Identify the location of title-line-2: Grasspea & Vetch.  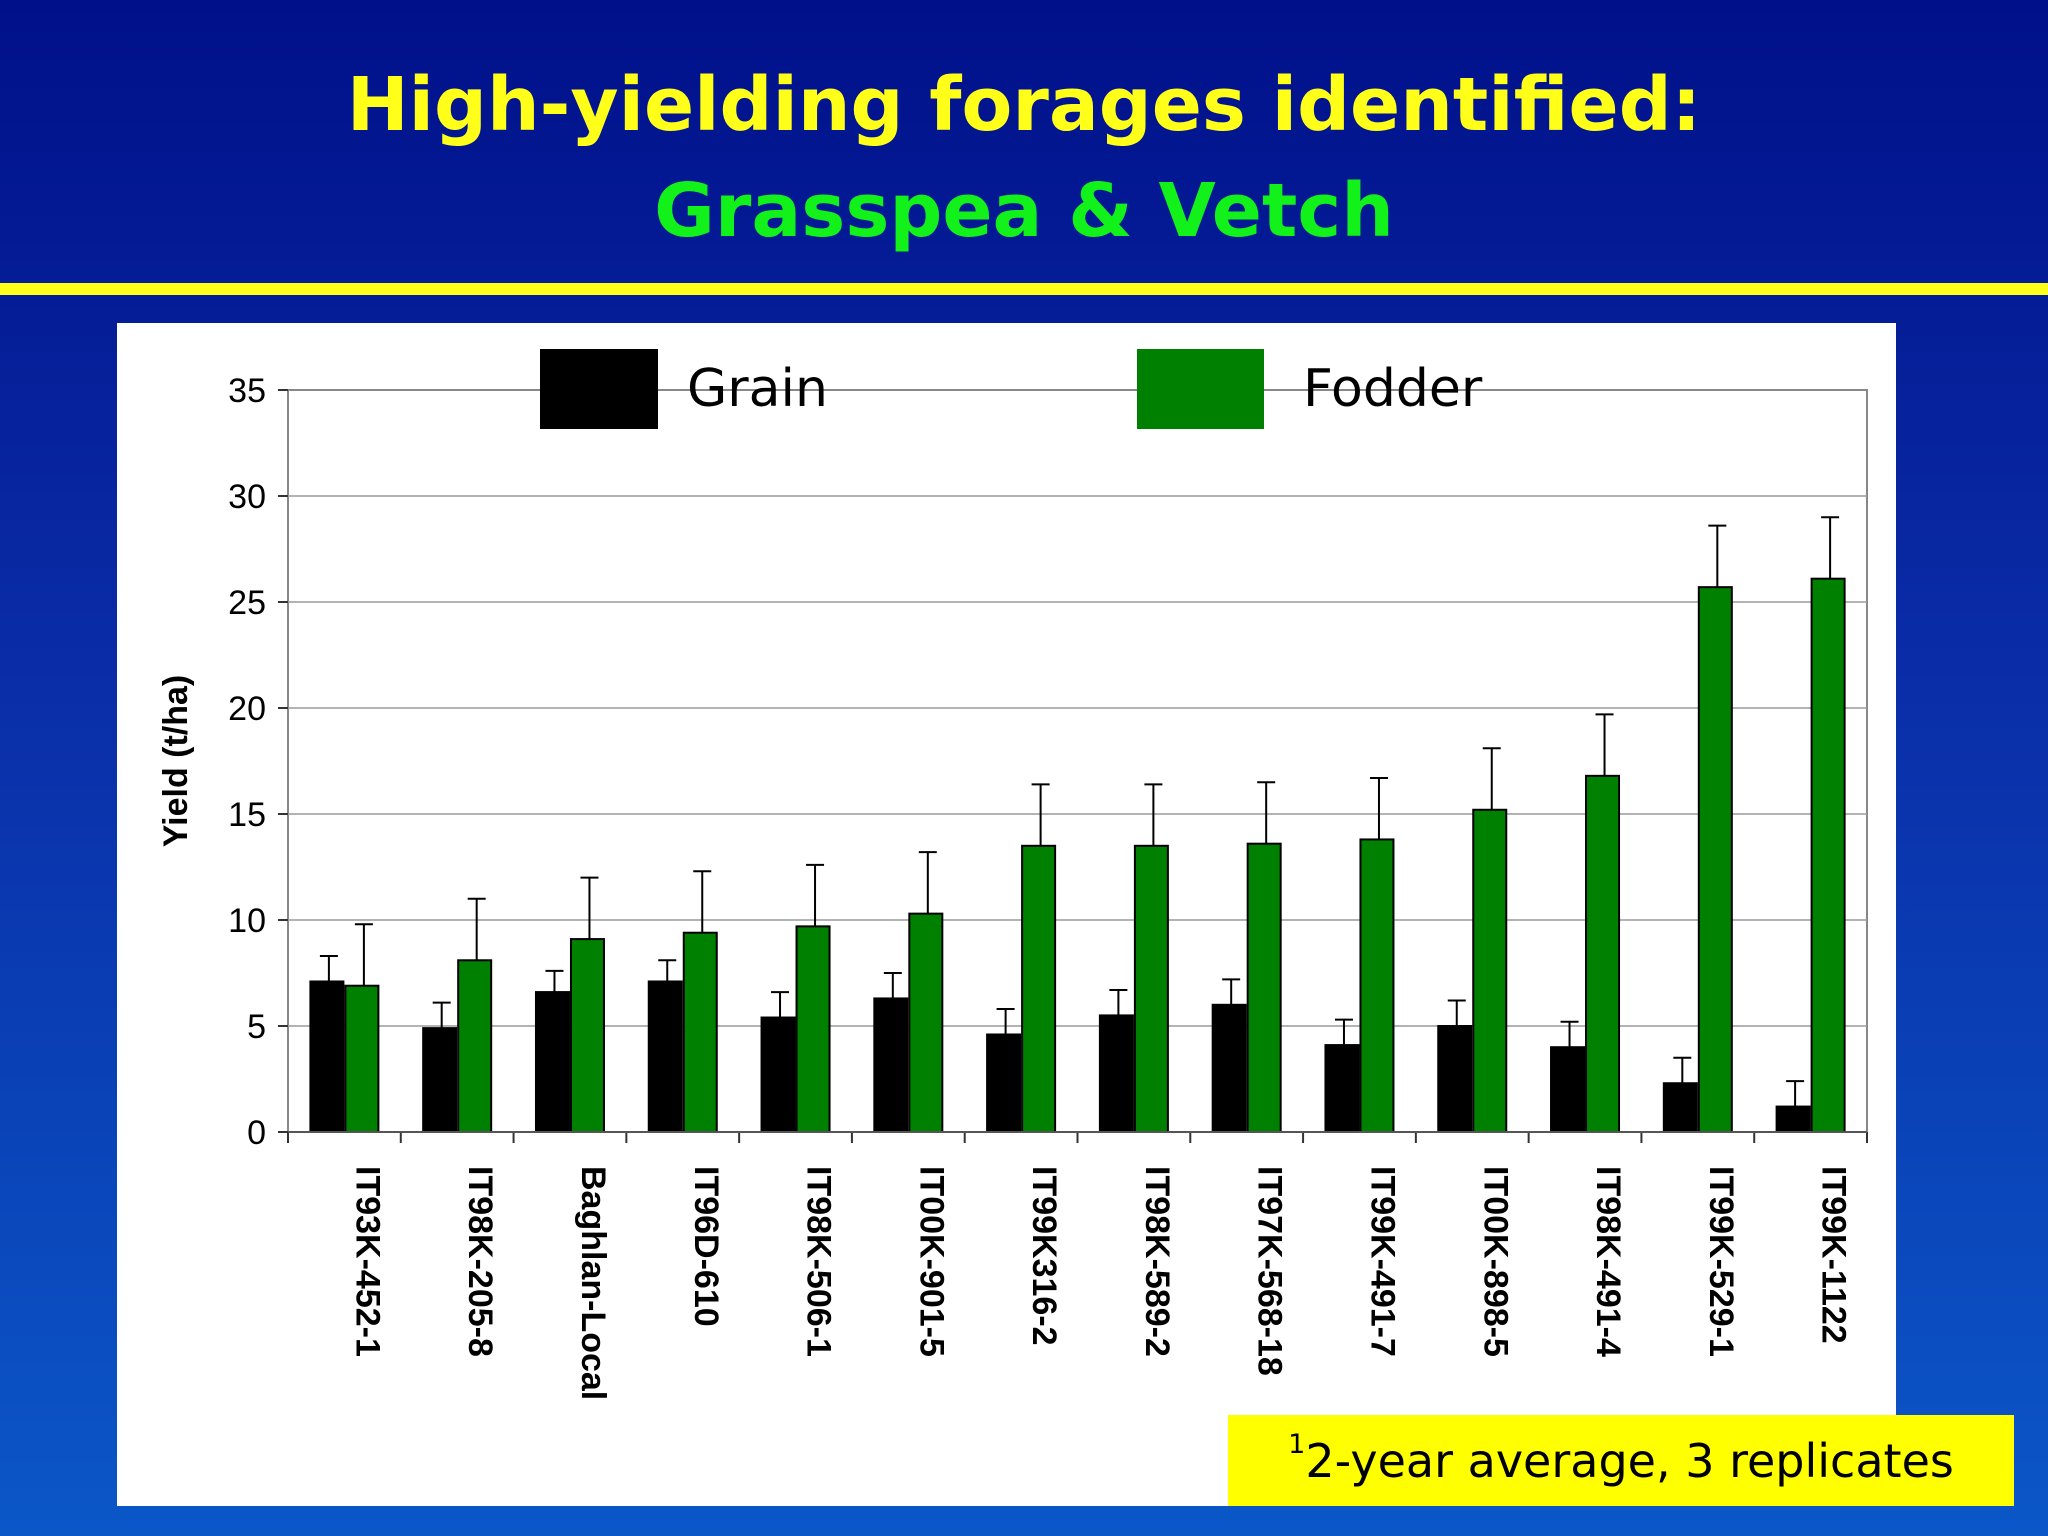
(1024, 211).